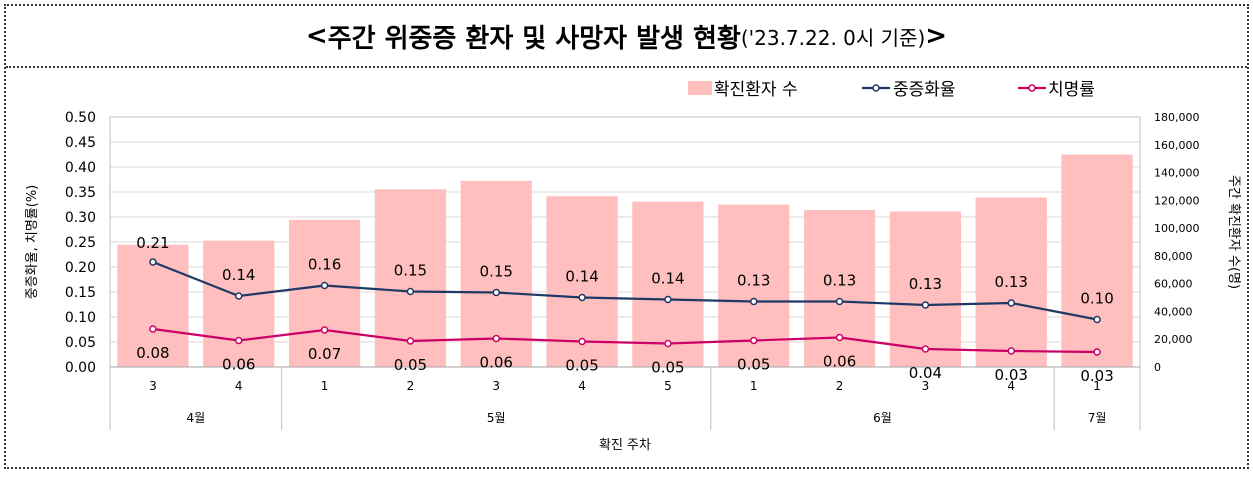 Image resolution: width=1253 pixels, height=477 pixels. Describe the element at coordinates (496, 418) in the screenshot. I see `x-group-label: 5월` at that location.